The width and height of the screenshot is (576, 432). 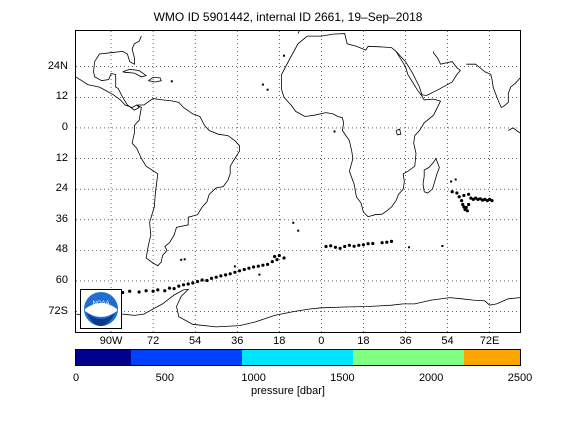 What do you see at coordinates (363, 341) in the screenshot?
I see `longitude-tick-label: 18` at bounding box center [363, 341].